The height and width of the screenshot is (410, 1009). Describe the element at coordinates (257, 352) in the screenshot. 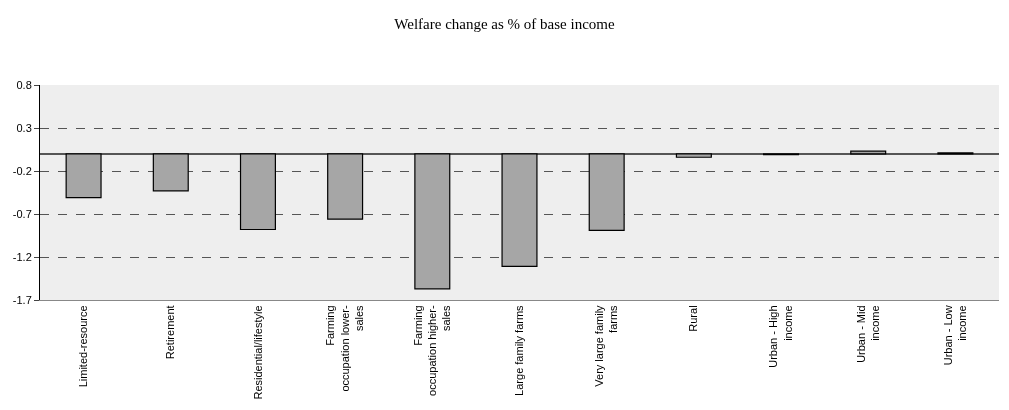

I see `x-tick-label: Residential/lifestyle` at that location.